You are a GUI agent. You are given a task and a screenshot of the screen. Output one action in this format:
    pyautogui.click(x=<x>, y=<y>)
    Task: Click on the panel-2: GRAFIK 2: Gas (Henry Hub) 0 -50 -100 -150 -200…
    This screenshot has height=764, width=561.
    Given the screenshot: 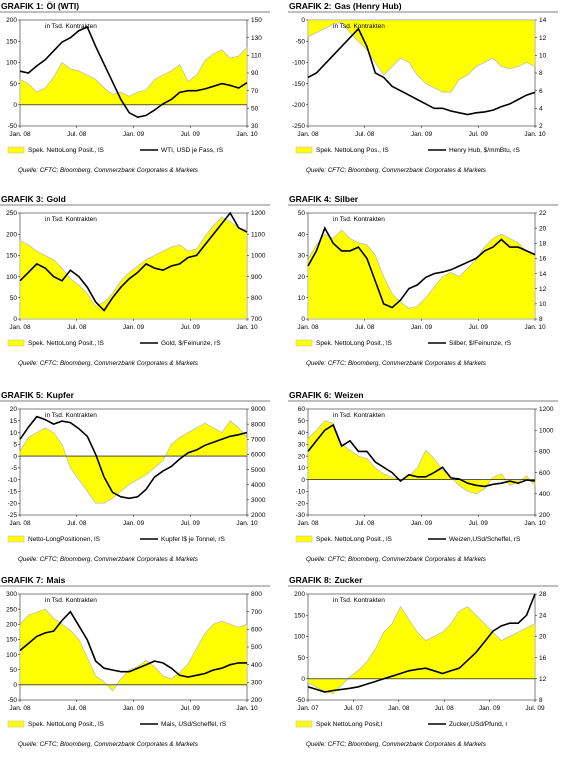 What is the action you would take?
    pyautogui.click(x=423, y=95)
    